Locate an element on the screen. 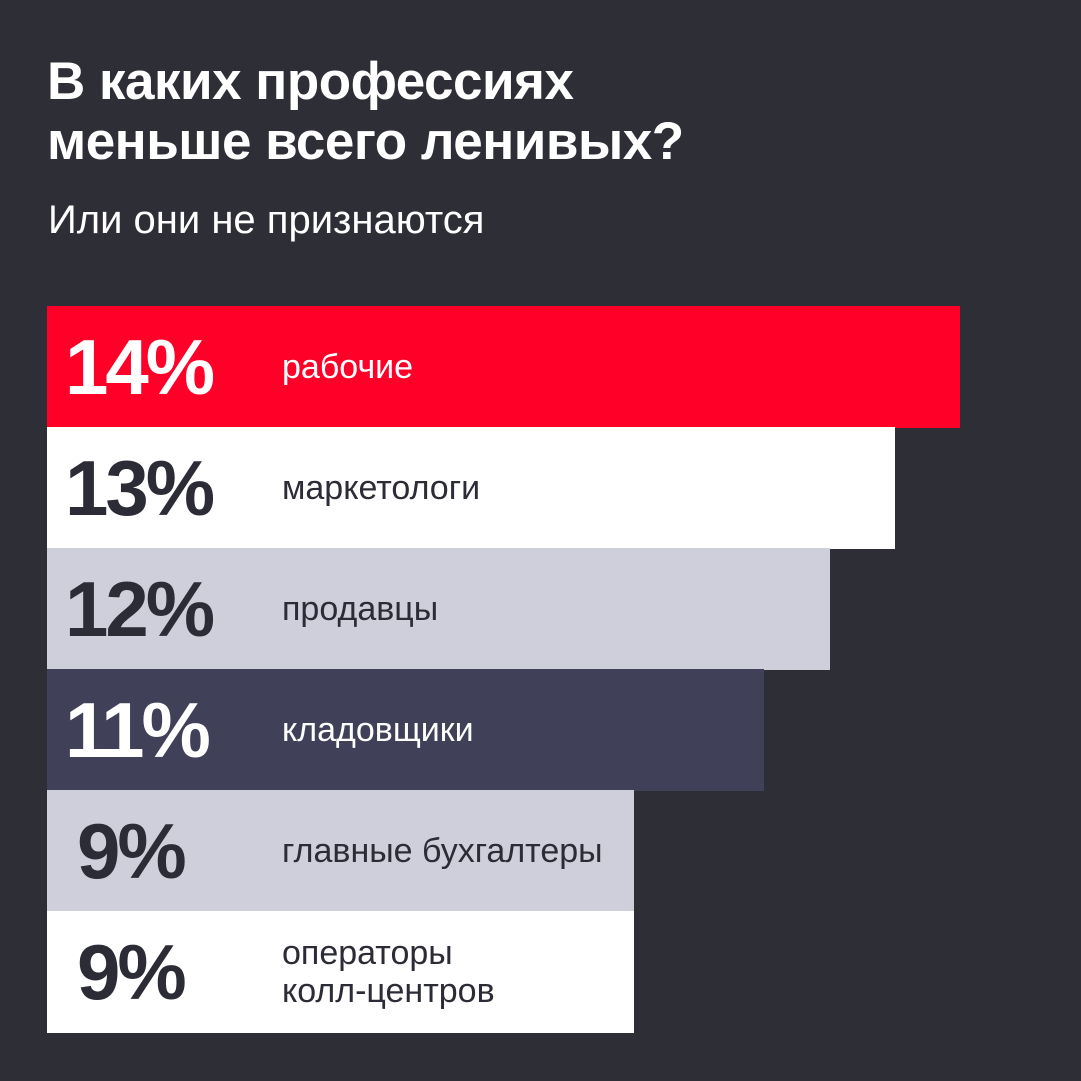 This screenshot has width=1081, height=1081. bar-category-label: кладовщики is located at coordinates (378, 730).